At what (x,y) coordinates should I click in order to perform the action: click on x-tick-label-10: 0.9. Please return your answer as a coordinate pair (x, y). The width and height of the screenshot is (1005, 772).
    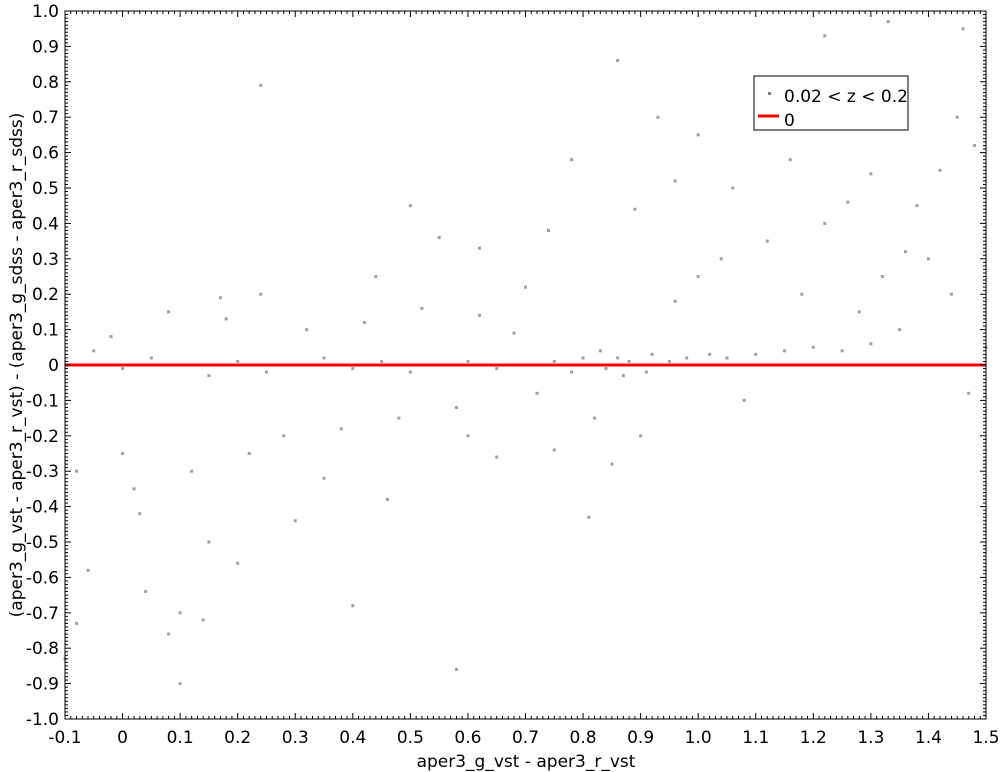
    Looking at the image, I should click on (640, 738).